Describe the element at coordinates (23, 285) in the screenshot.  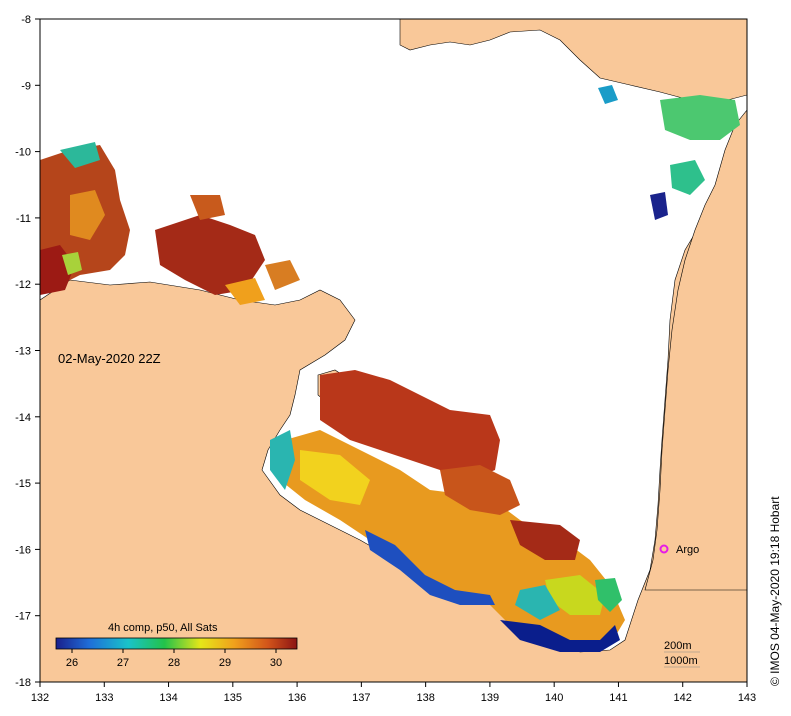
I see `y-tick-label: -12` at that location.